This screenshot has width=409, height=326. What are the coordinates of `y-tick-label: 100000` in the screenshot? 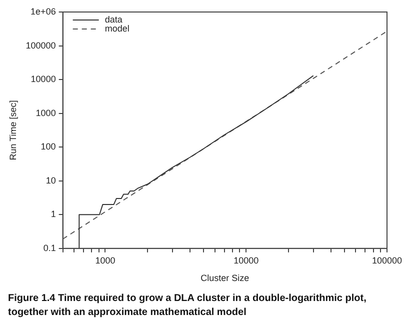 It's located at (41, 45).